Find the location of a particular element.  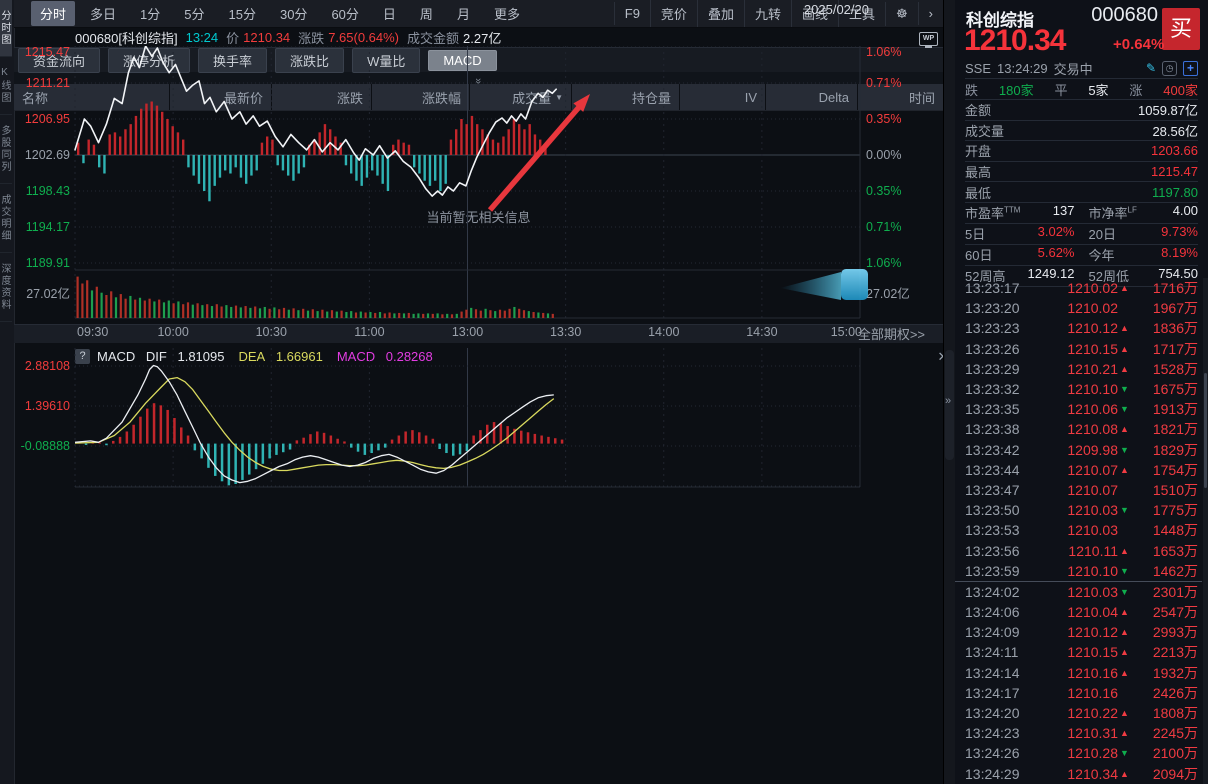

metric-label: 52周低 is located at coordinates (1108, 277).